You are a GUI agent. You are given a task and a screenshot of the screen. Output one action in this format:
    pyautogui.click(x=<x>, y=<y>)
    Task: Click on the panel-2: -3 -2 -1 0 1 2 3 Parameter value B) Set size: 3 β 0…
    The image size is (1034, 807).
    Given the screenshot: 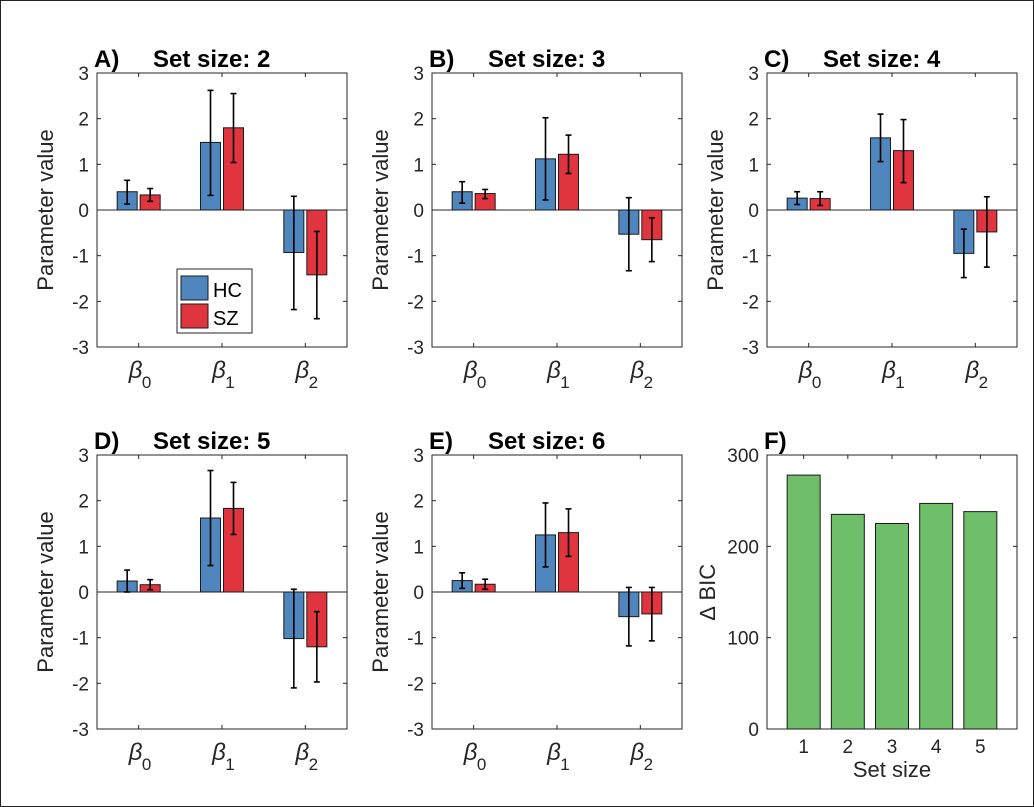 What is the action you would take?
    pyautogui.click(x=525, y=219)
    